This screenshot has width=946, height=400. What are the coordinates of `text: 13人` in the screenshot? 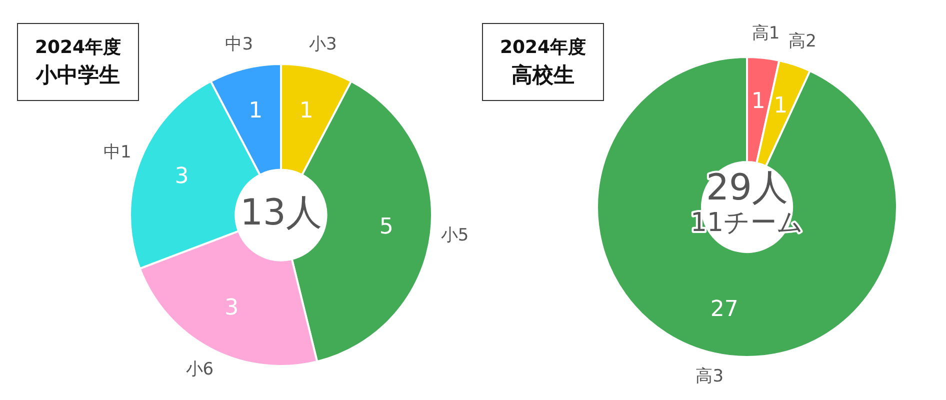 It's located at (281, 213).